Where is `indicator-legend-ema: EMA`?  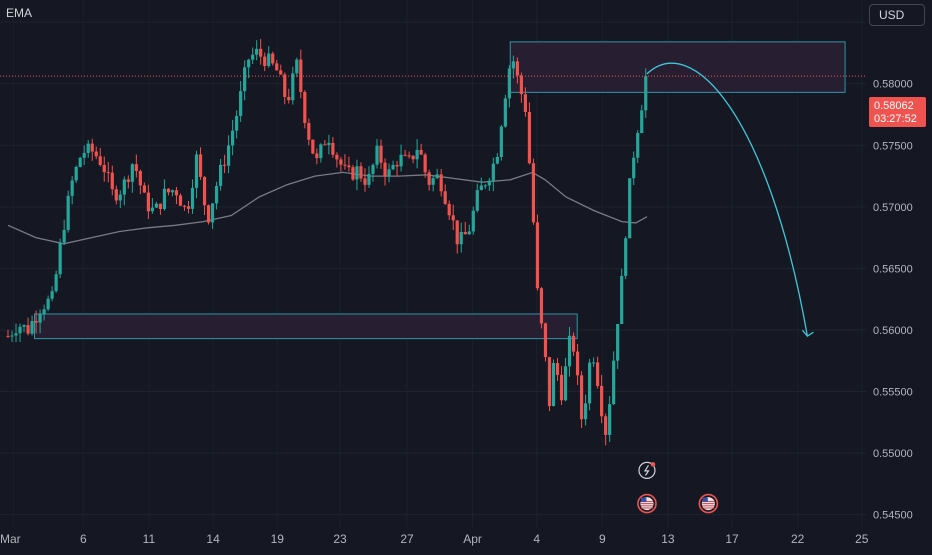 indicator-legend-ema: EMA is located at coordinates (19, 13).